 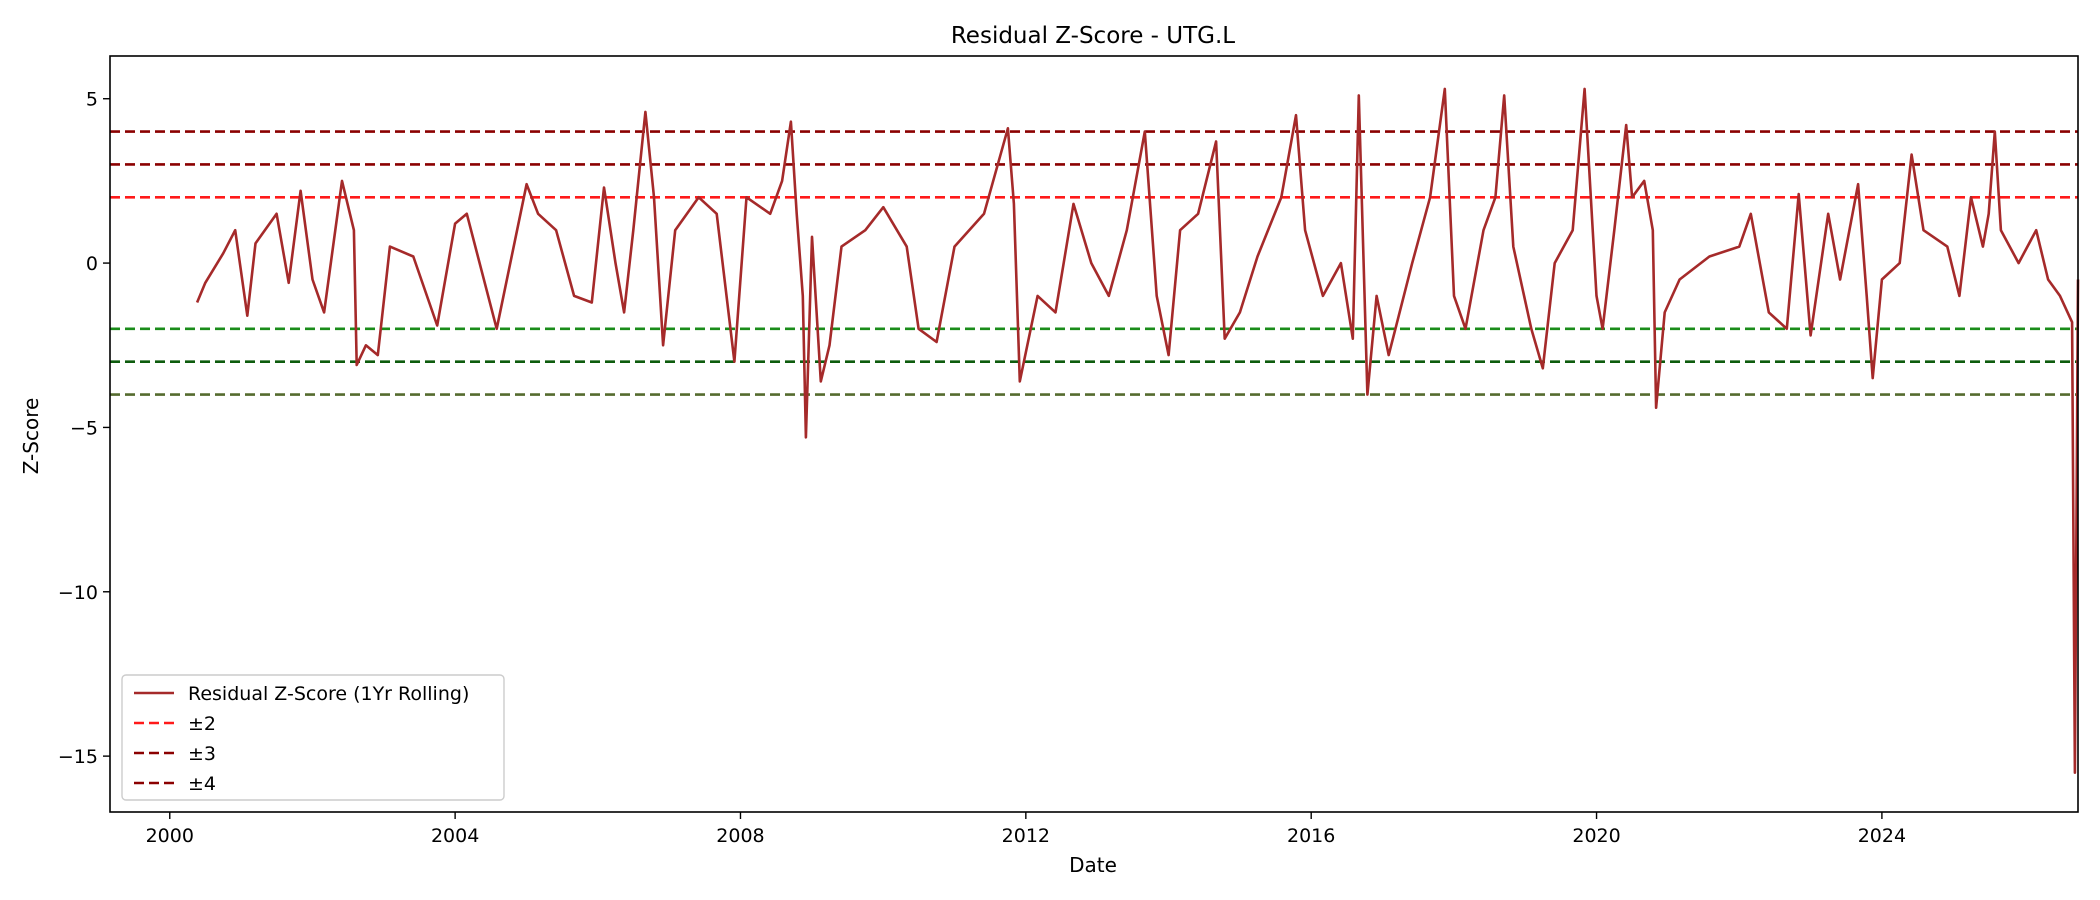 What do you see at coordinates (1882, 836) in the screenshot?
I see `x-tick-label: 2024` at bounding box center [1882, 836].